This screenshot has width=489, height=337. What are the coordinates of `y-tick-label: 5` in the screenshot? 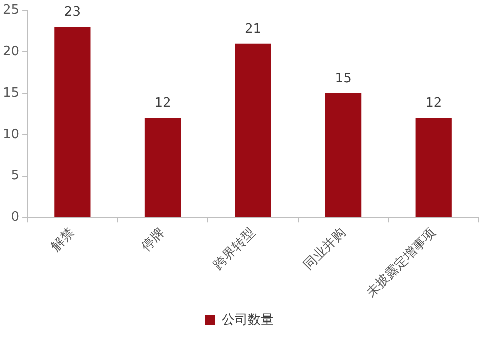 It's located at (15, 176).